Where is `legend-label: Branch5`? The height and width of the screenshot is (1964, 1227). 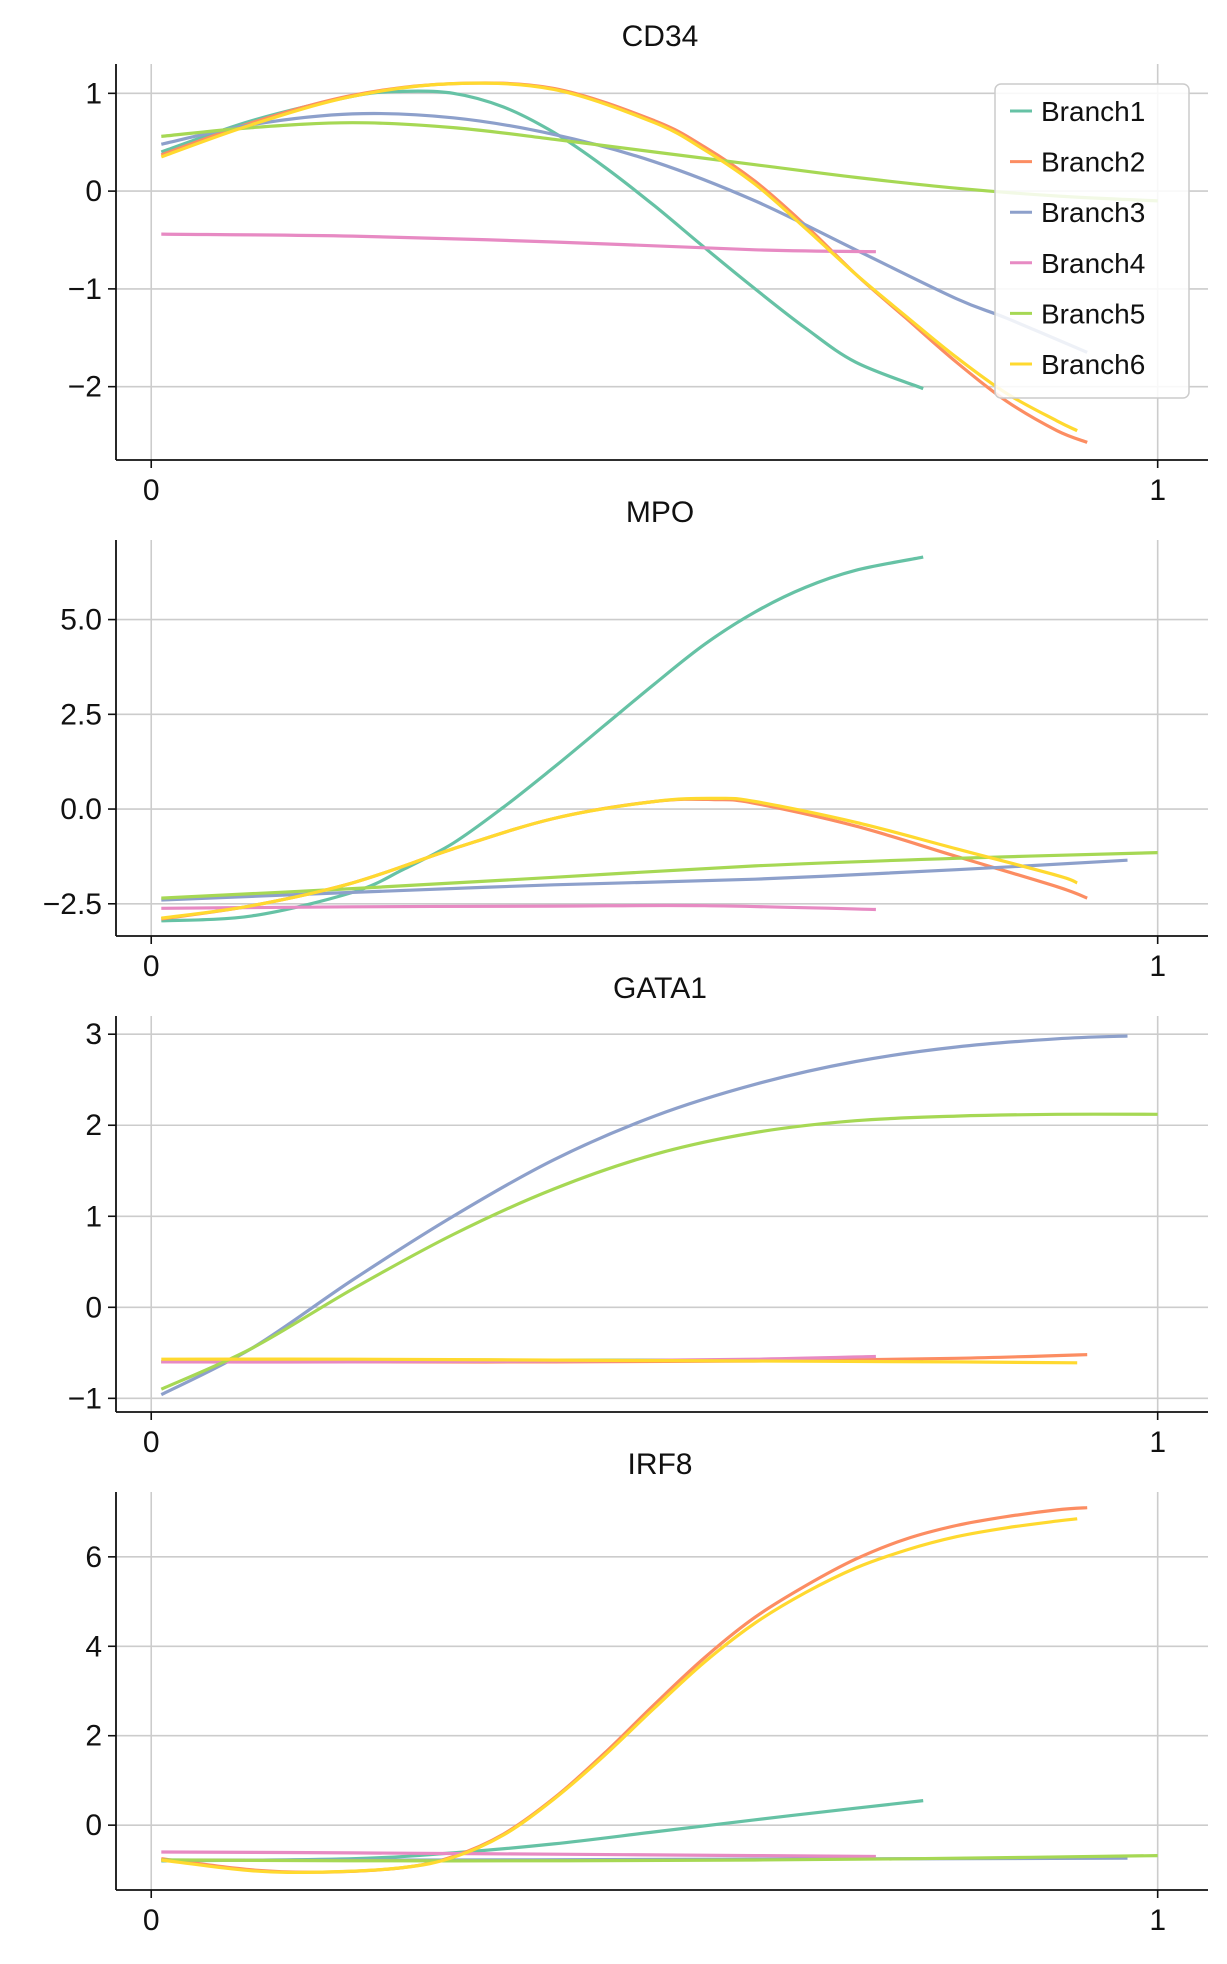 legend-label: Branch5 is located at coordinates (1093, 313).